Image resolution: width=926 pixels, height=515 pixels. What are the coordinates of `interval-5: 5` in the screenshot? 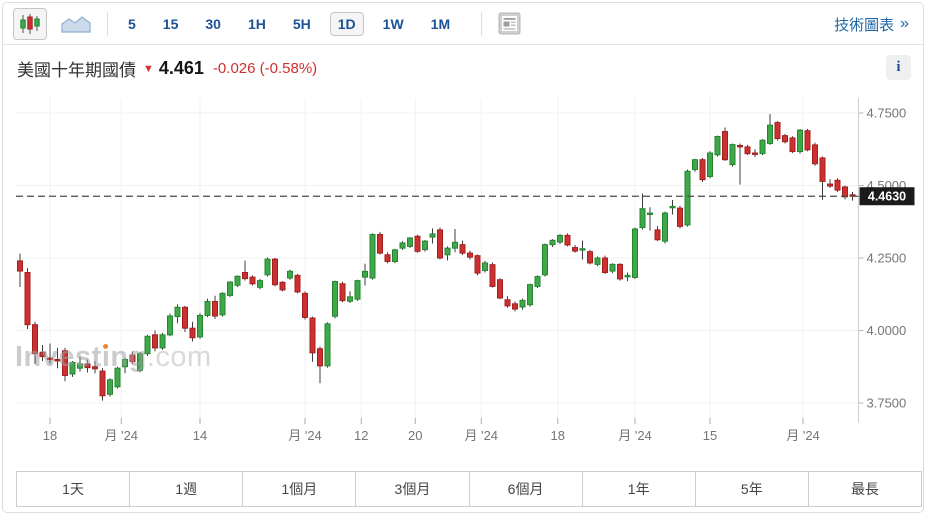 It's located at (132, 24).